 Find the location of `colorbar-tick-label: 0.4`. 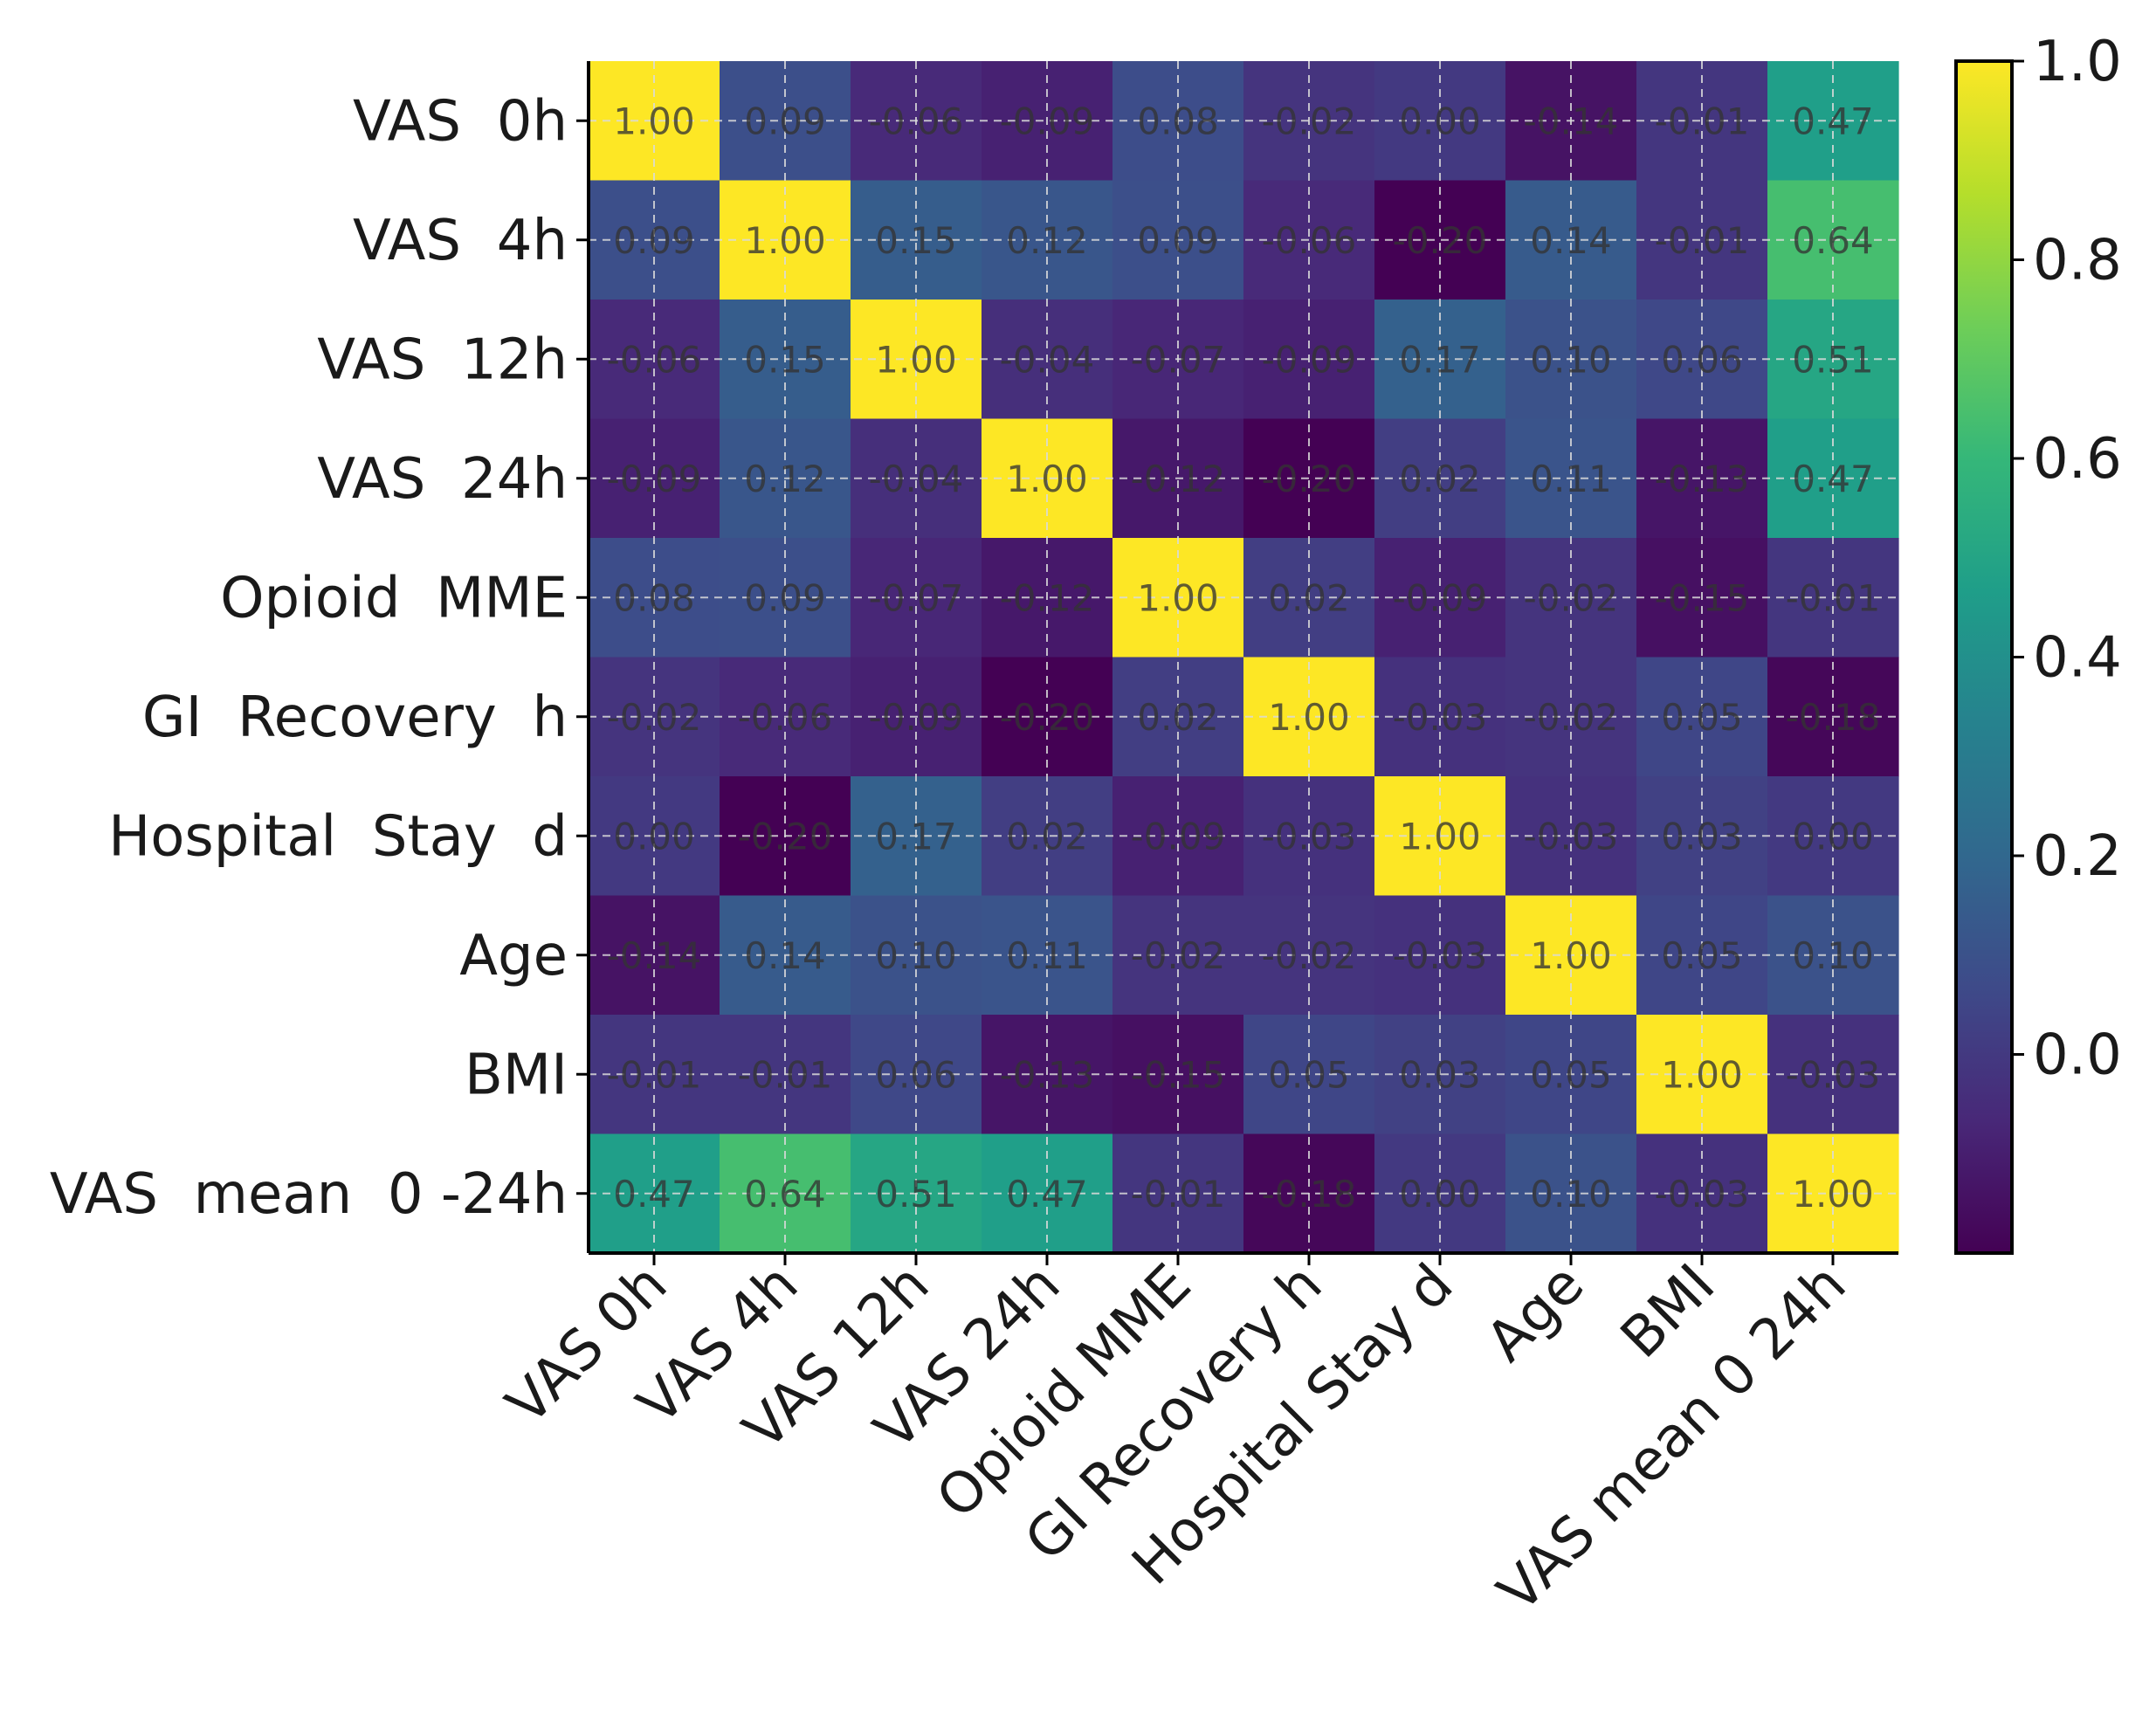

colorbar-tick-label: 0.4 is located at coordinates (2077, 659).